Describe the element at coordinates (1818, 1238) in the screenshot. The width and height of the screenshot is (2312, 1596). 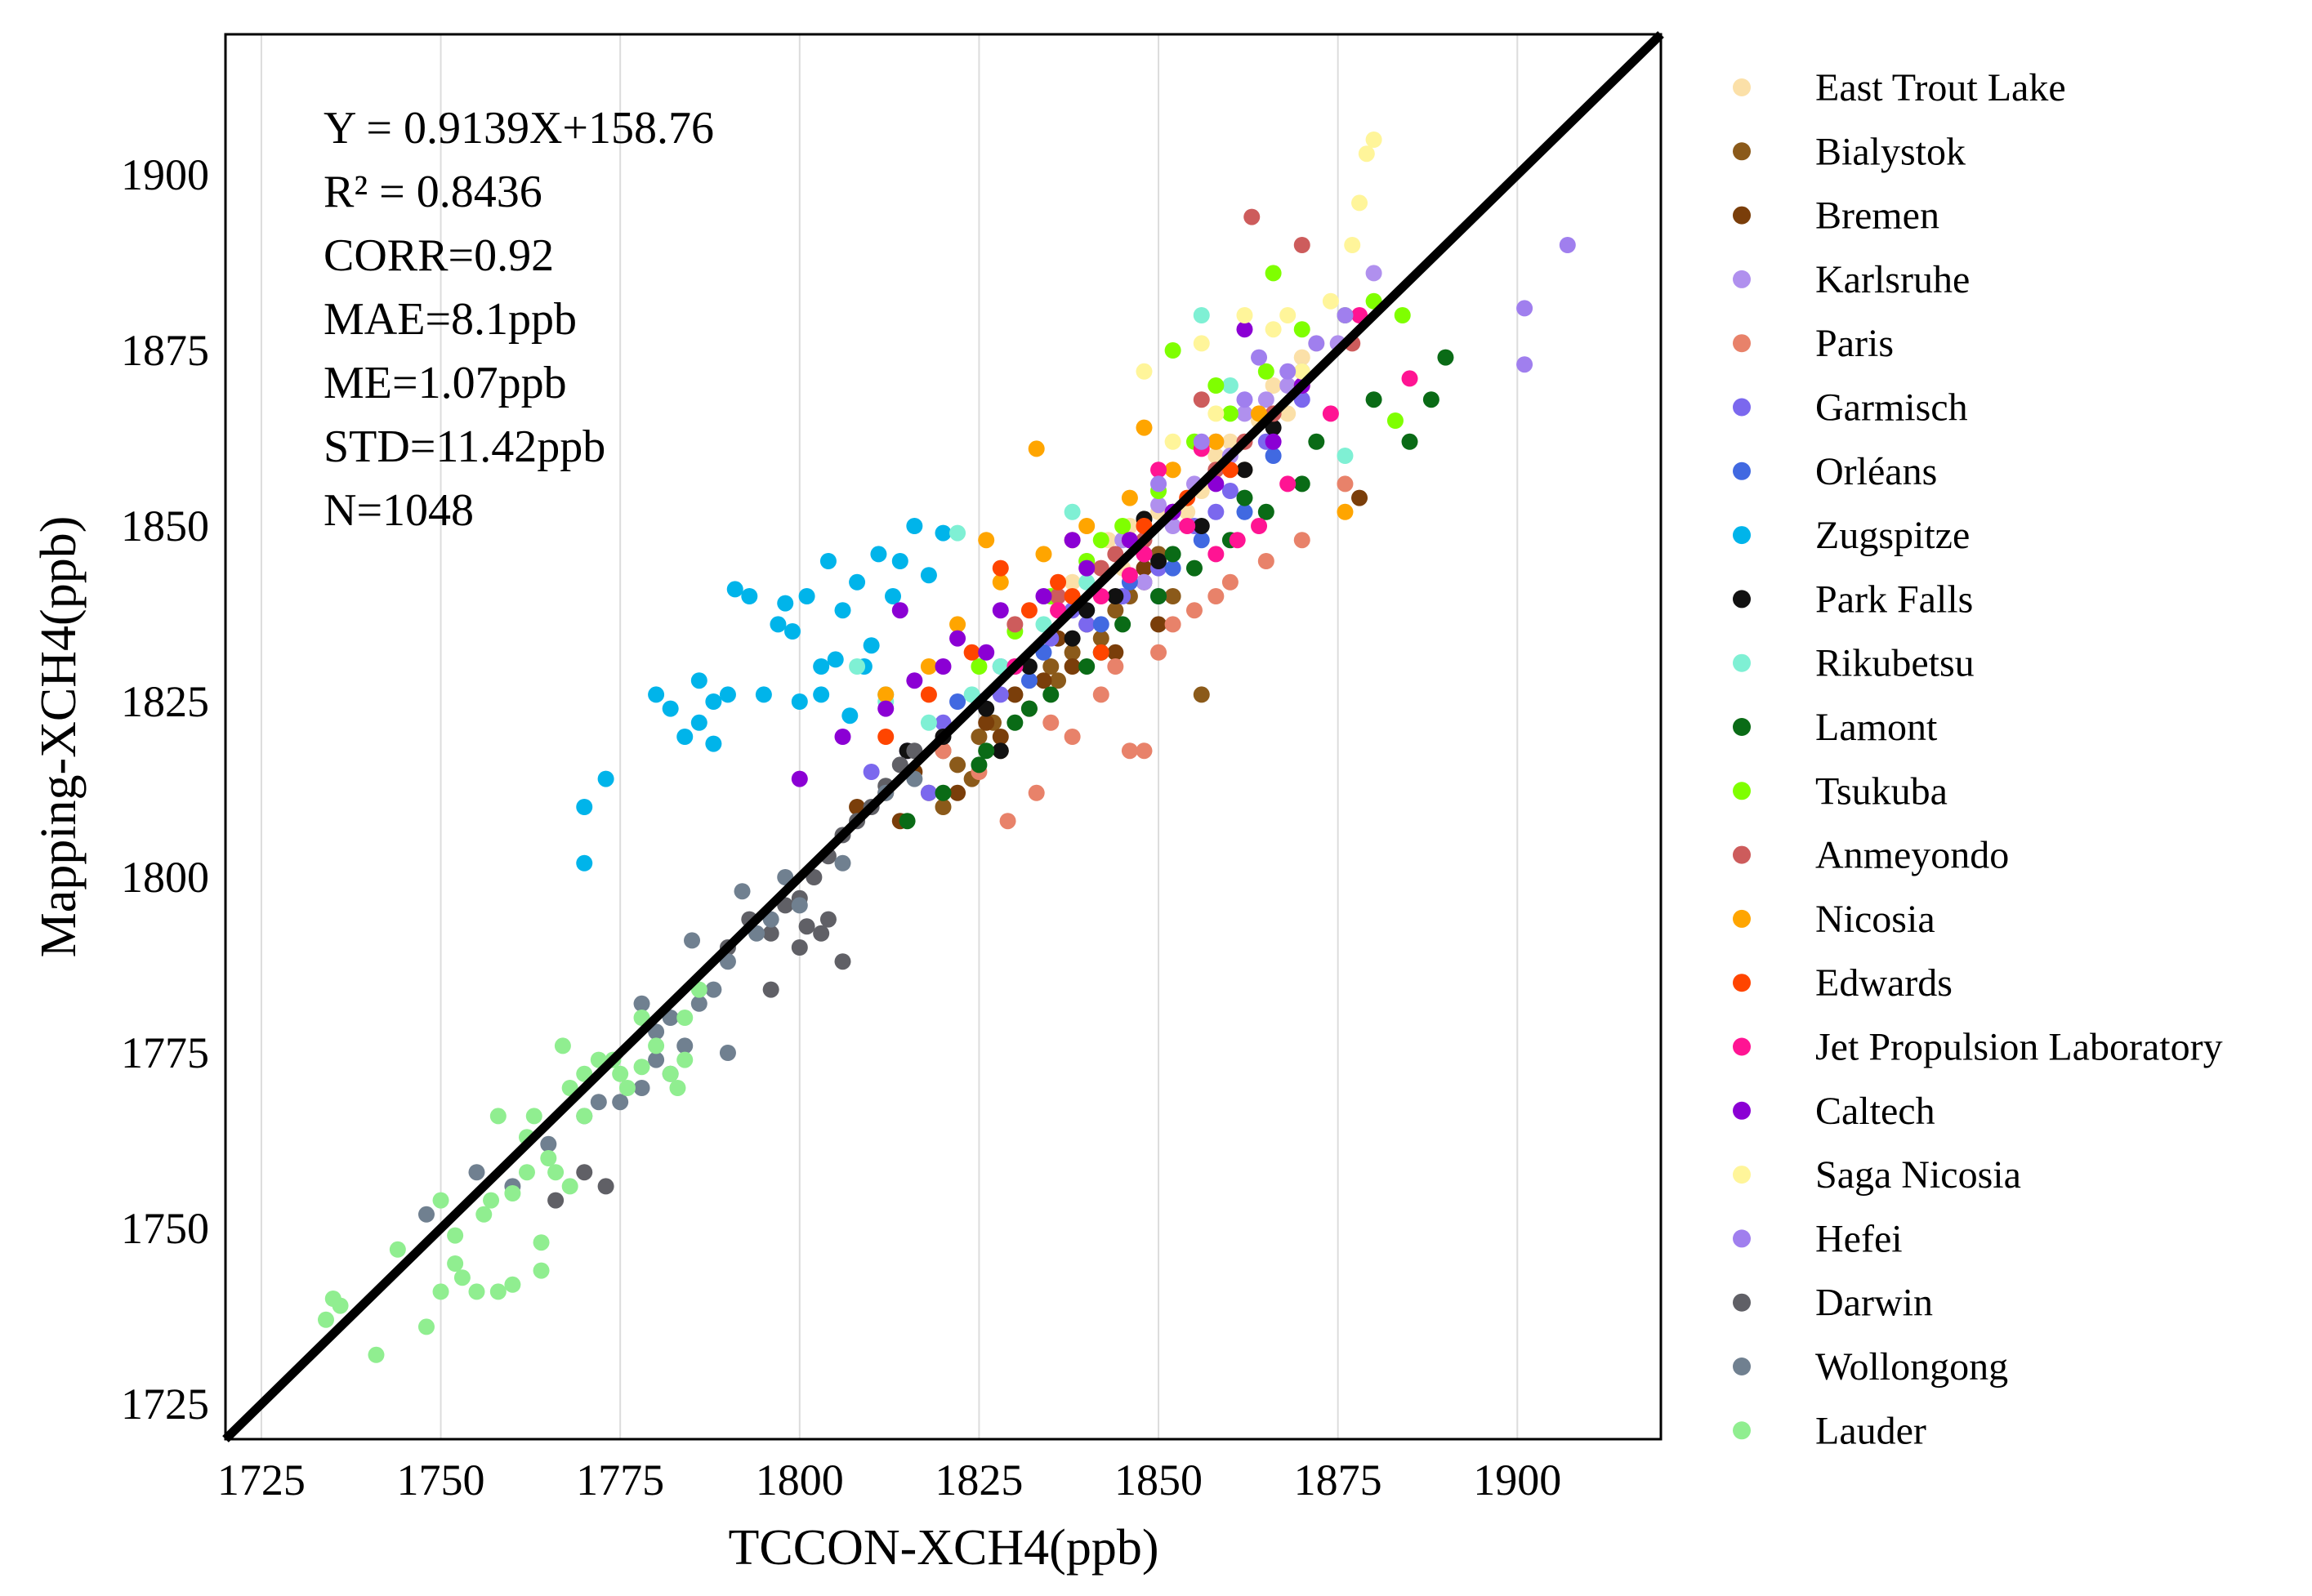
I see `legend-item: Hefei` at that location.